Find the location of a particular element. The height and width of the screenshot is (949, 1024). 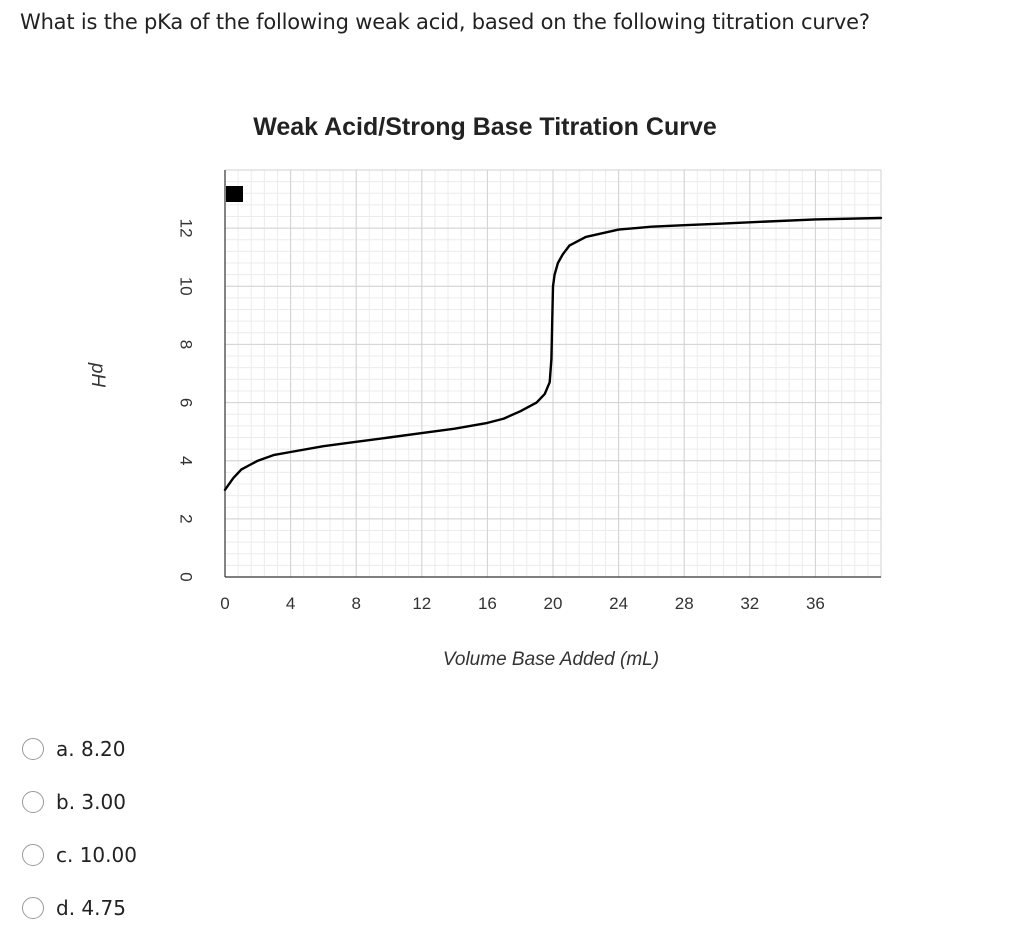

option-label: d. 4.75 is located at coordinates (91, 907).